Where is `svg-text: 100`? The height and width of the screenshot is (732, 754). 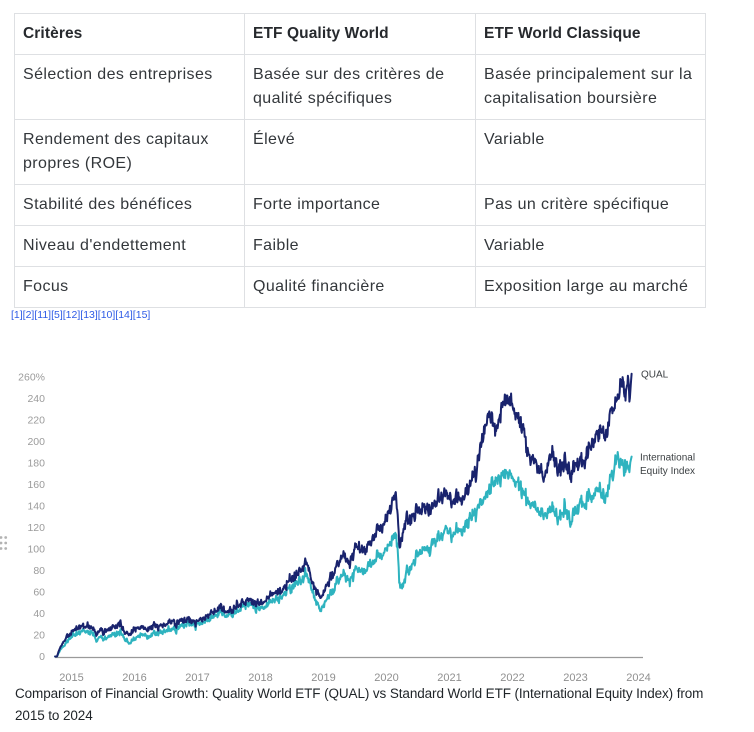 svg-text: 100 is located at coordinates (36, 549).